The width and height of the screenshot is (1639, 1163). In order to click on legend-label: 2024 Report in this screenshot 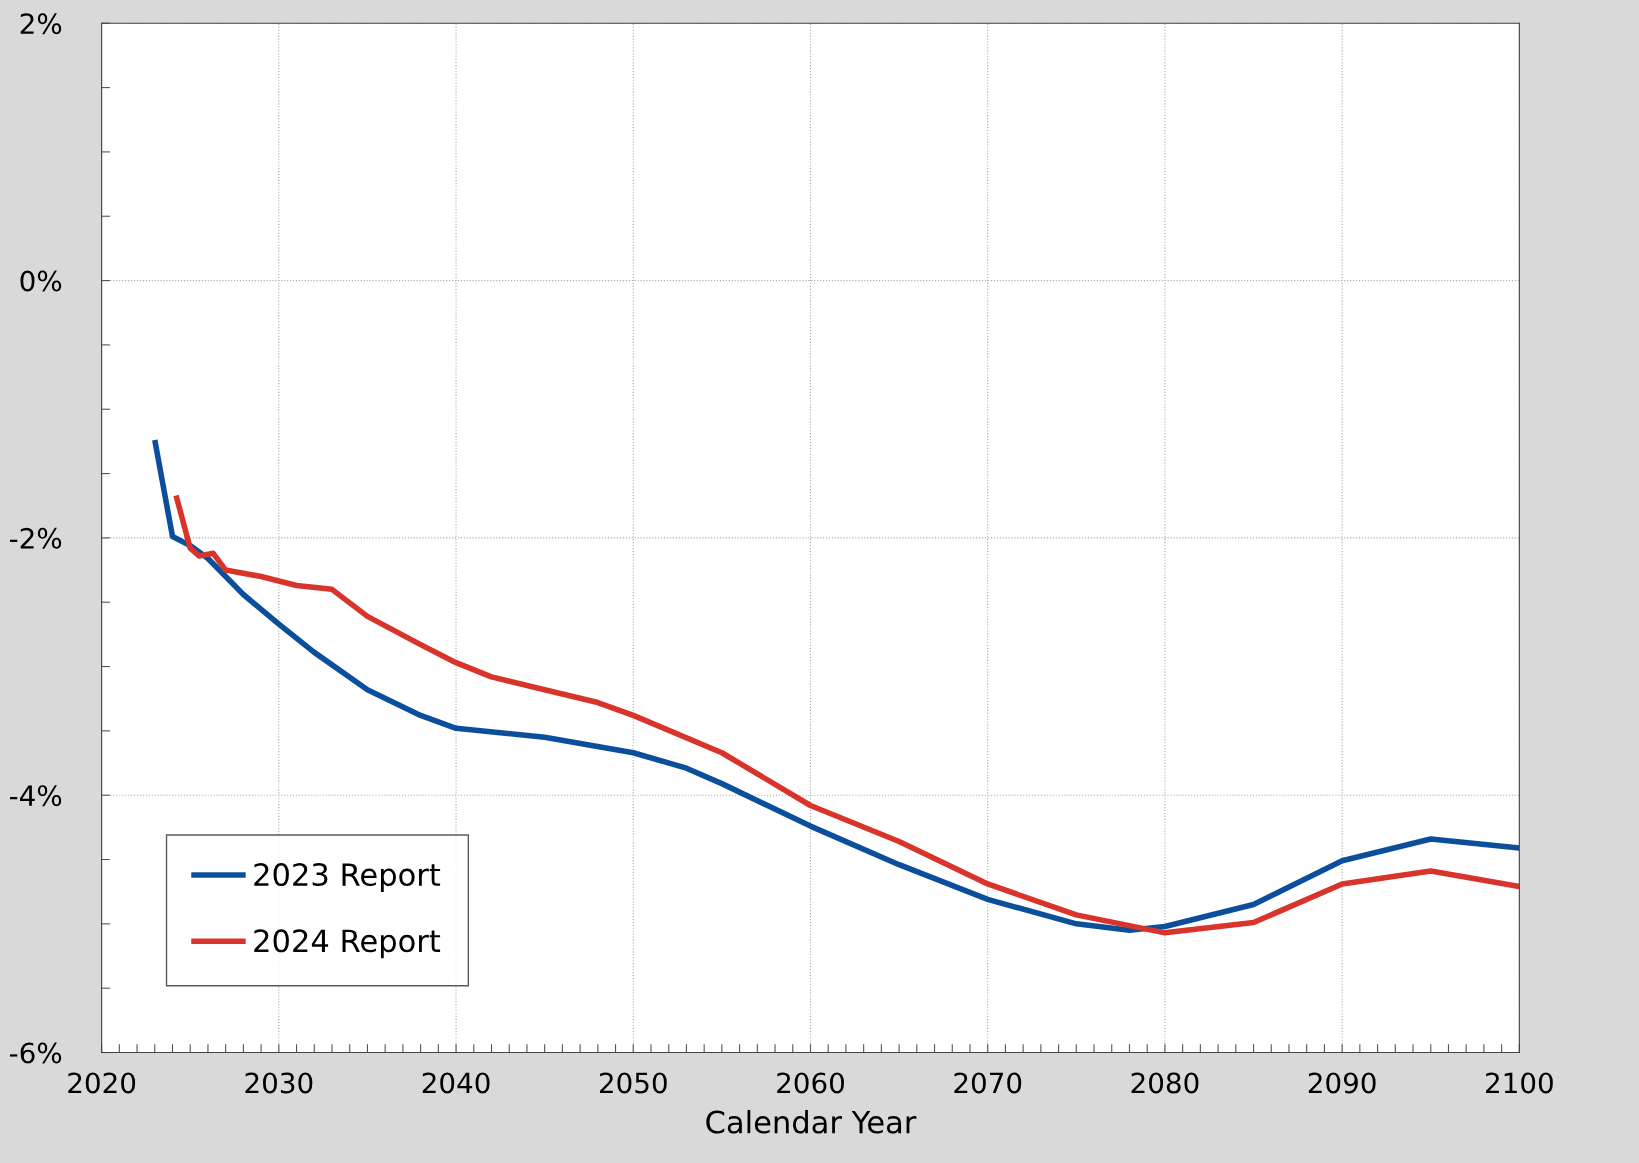, I will do `click(347, 944)`.